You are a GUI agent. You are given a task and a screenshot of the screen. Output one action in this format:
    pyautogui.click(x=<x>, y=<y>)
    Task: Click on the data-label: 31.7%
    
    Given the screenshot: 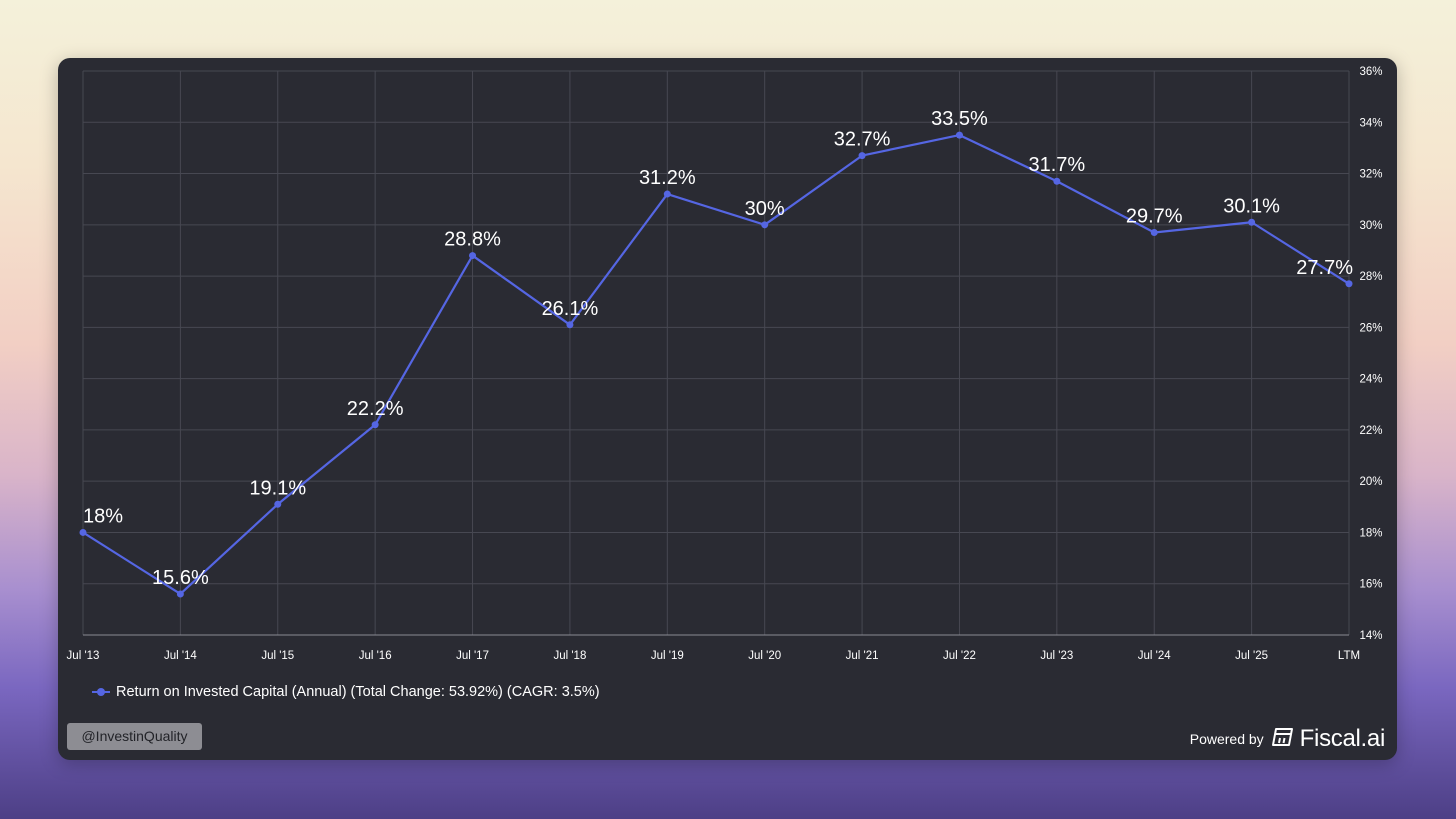 What is the action you would take?
    pyautogui.click(x=1056, y=165)
    